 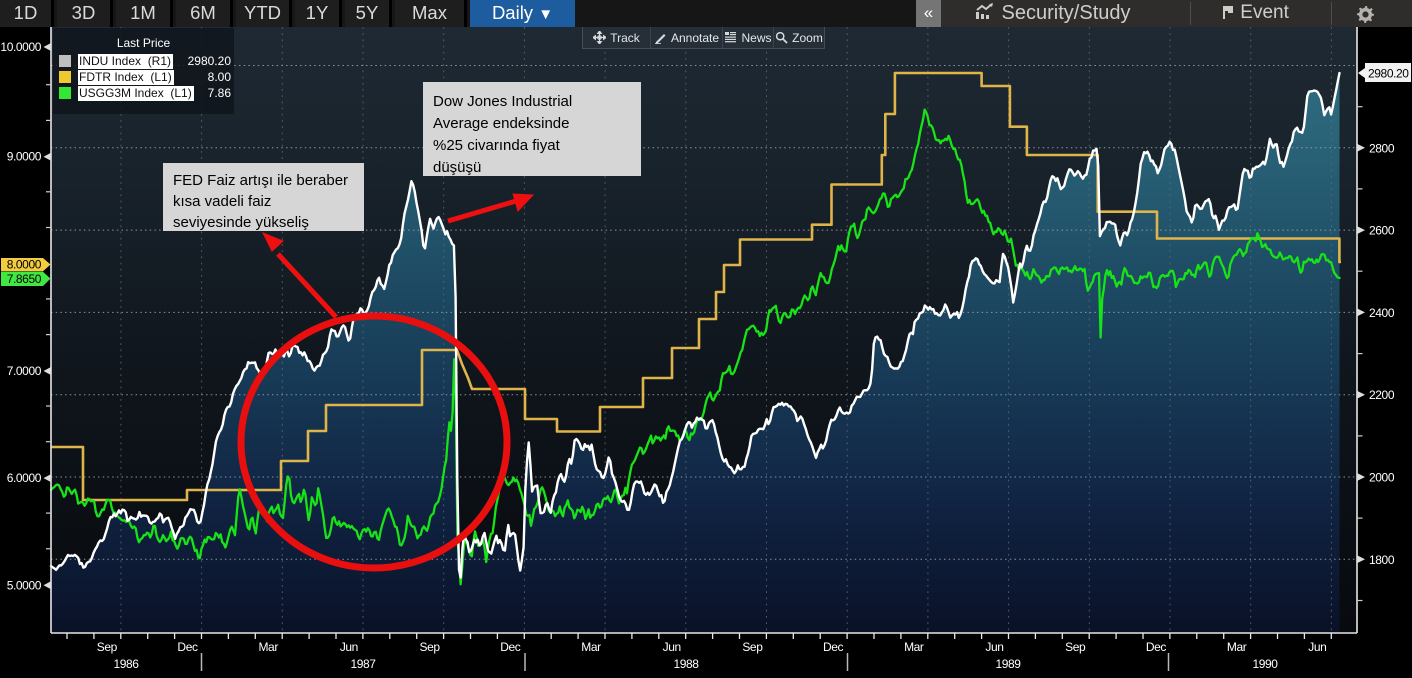 What do you see at coordinates (1382, 395) in the screenshot?
I see `svg-text: 2200` at bounding box center [1382, 395].